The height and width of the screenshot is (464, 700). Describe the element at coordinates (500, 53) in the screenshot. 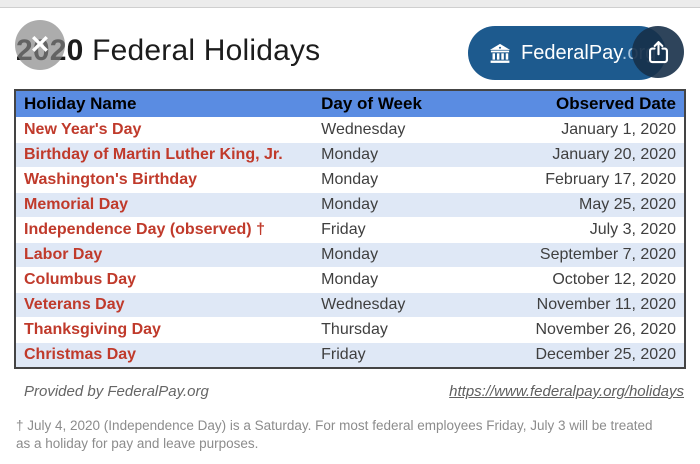

I see `bank-icon` at that location.